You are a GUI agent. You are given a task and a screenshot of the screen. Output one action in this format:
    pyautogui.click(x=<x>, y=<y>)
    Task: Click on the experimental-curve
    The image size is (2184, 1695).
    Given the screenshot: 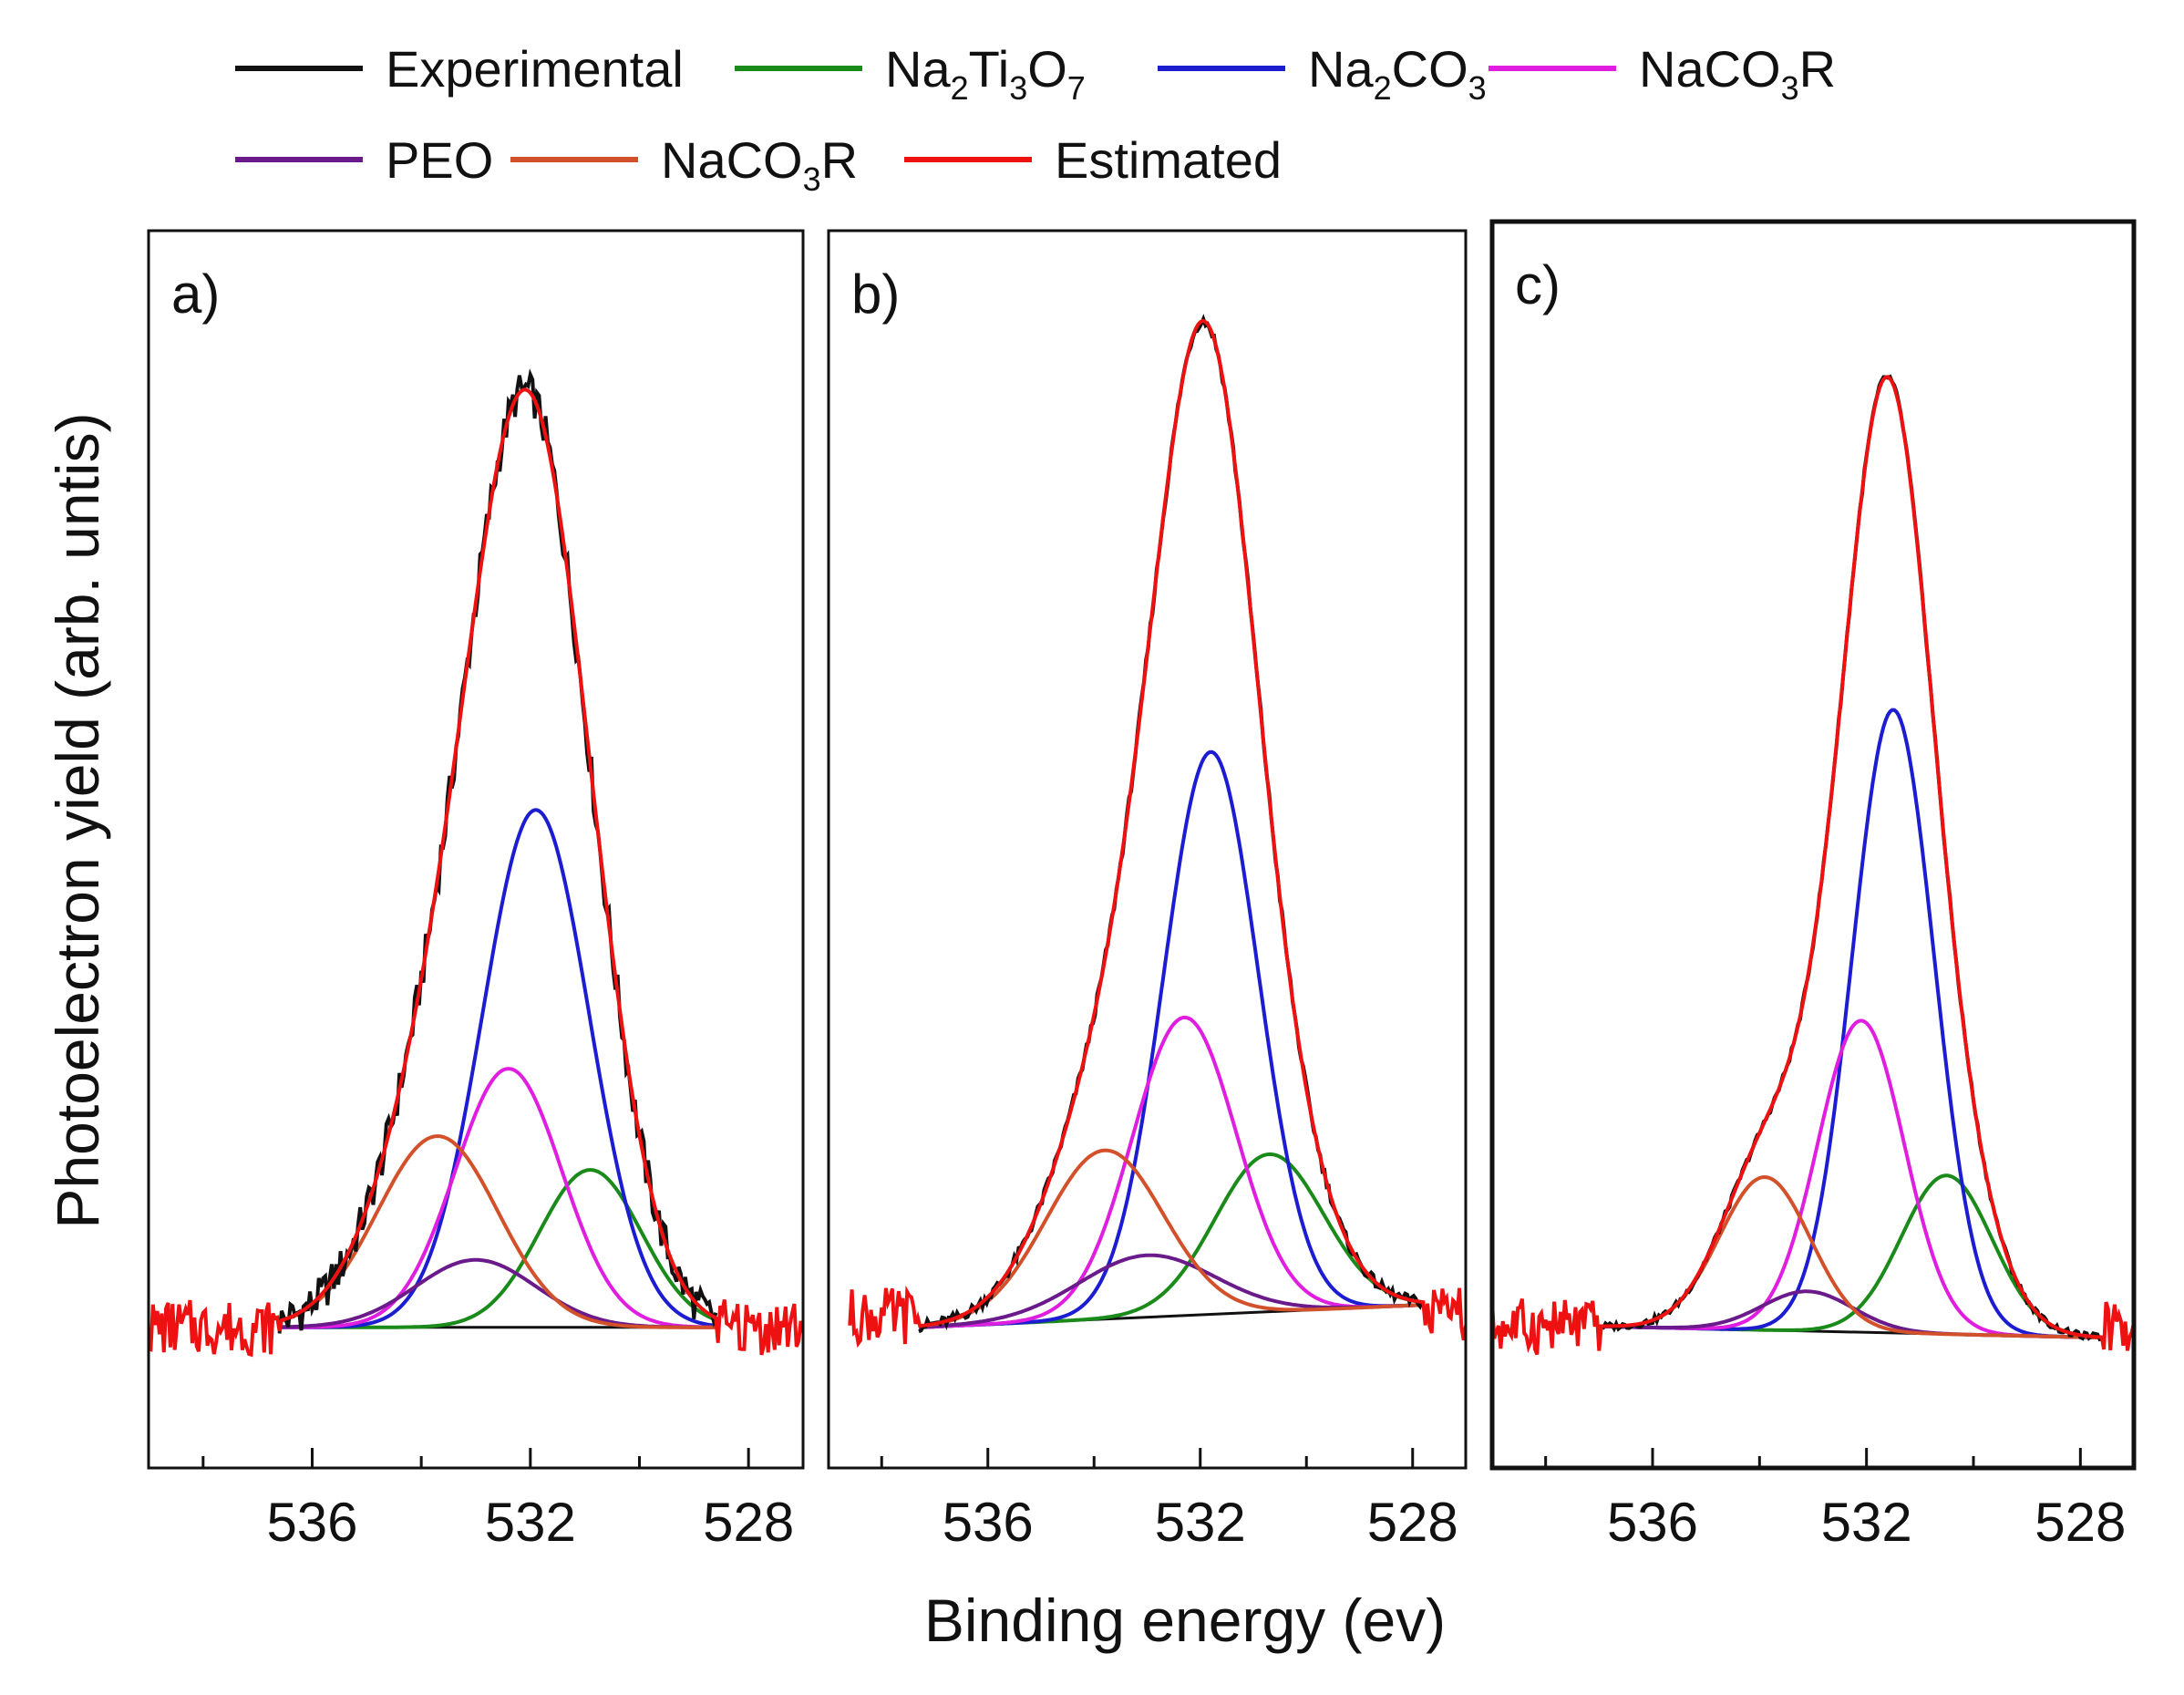 What is the action you would take?
    pyautogui.click(x=1851, y=858)
    